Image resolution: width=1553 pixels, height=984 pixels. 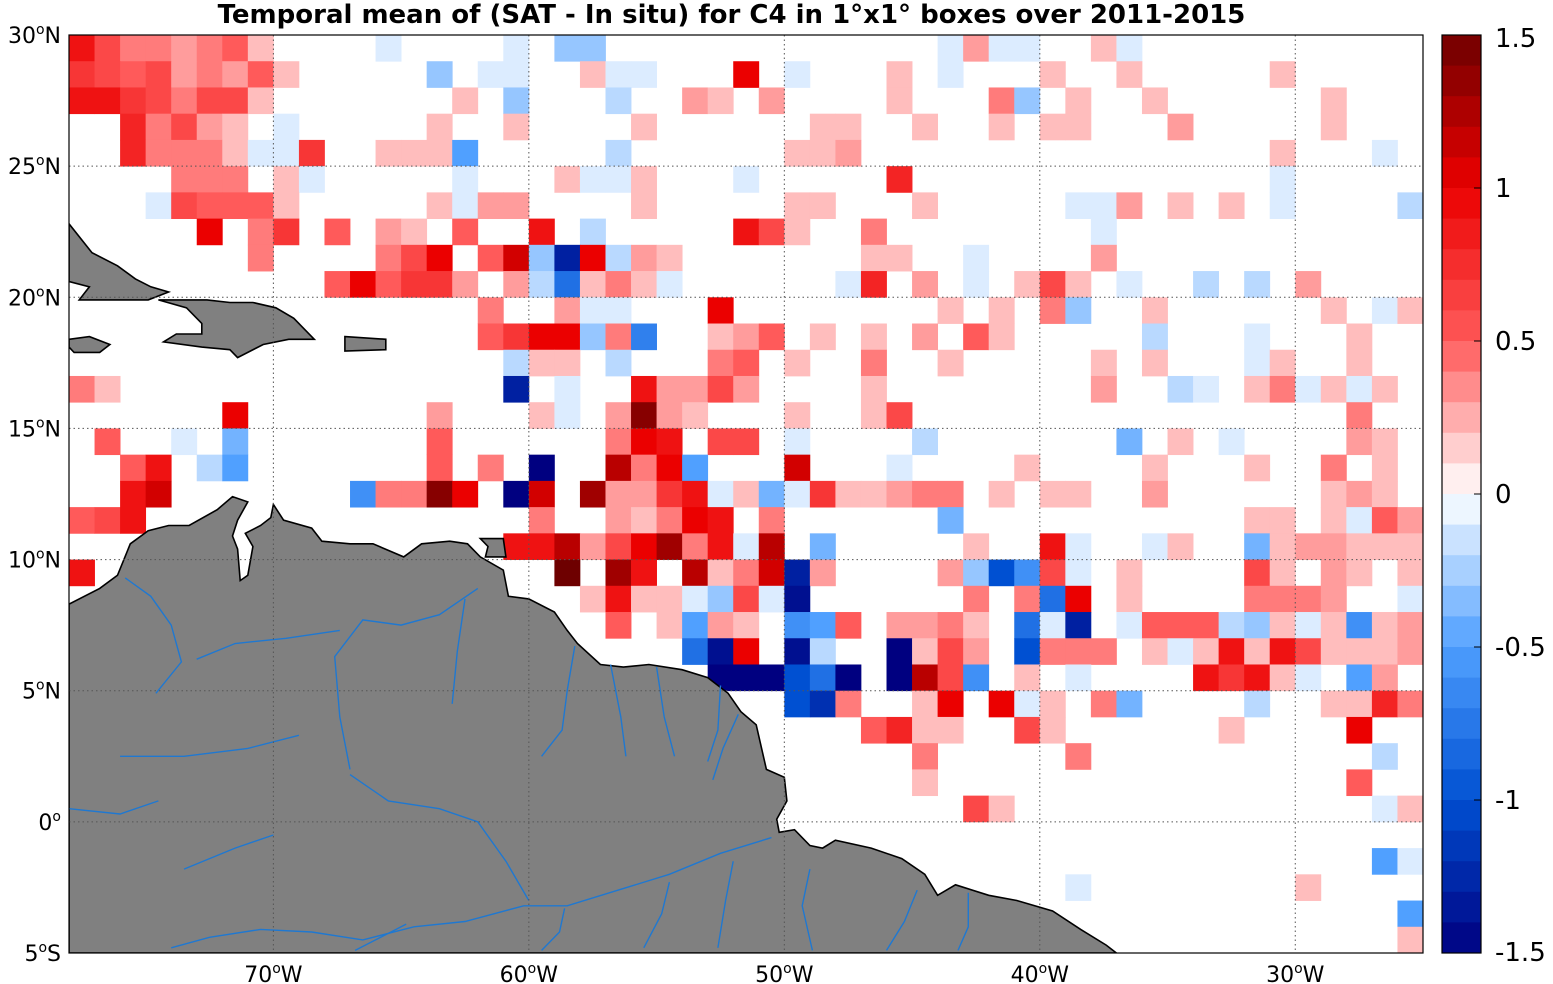 What do you see at coordinates (34, 166) in the screenshot?
I see `lat-tick-label: 25oN` at bounding box center [34, 166].